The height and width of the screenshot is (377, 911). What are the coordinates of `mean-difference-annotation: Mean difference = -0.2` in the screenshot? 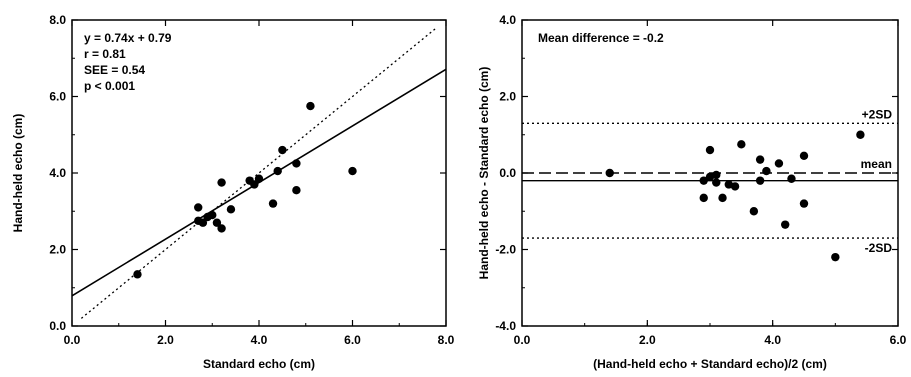 It's located at (601, 38).